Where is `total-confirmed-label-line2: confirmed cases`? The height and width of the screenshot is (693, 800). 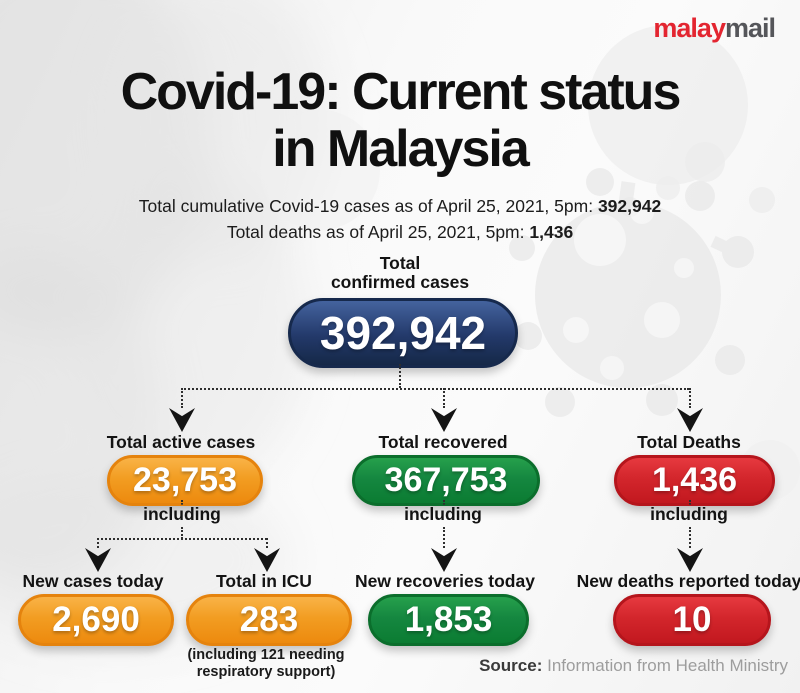
total-confirmed-label-line2: confirmed cases is located at coordinates (400, 282).